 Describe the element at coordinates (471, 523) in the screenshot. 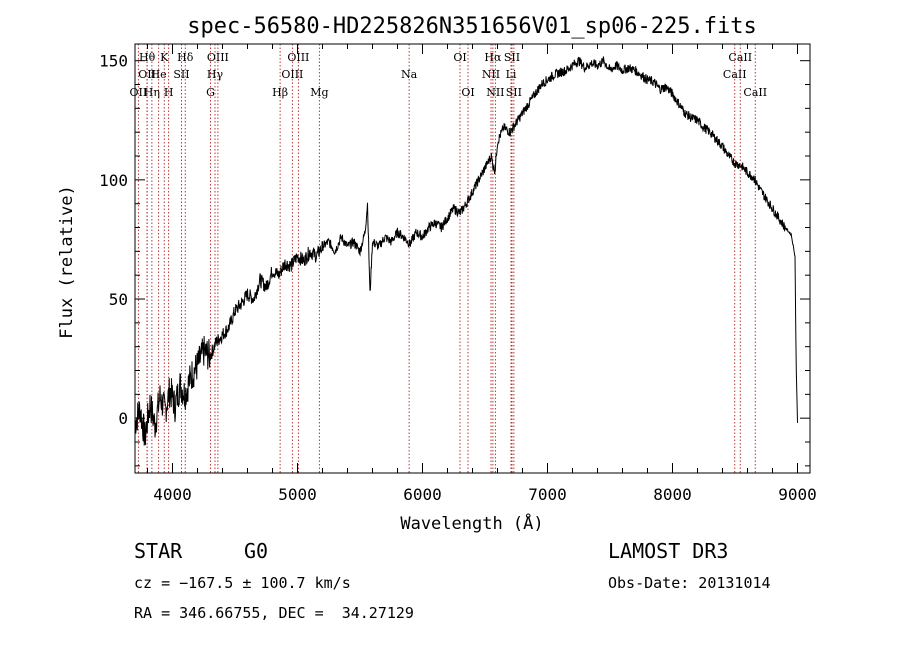

I see `x-axis-label: Wavelength (Å)` at that location.